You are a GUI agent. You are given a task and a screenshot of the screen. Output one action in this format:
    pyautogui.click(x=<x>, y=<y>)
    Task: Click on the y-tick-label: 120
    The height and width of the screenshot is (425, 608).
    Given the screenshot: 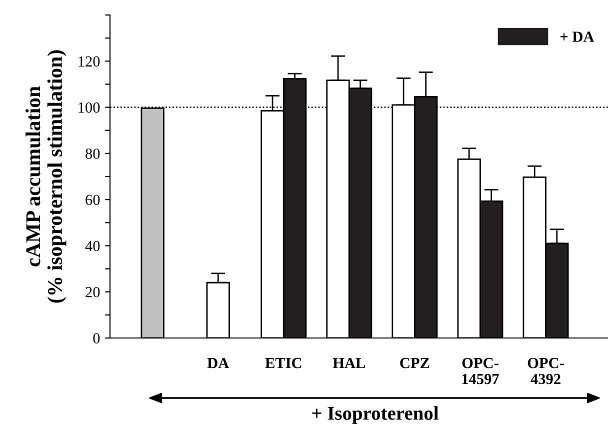 What is the action you would take?
    pyautogui.click(x=89, y=61)
    